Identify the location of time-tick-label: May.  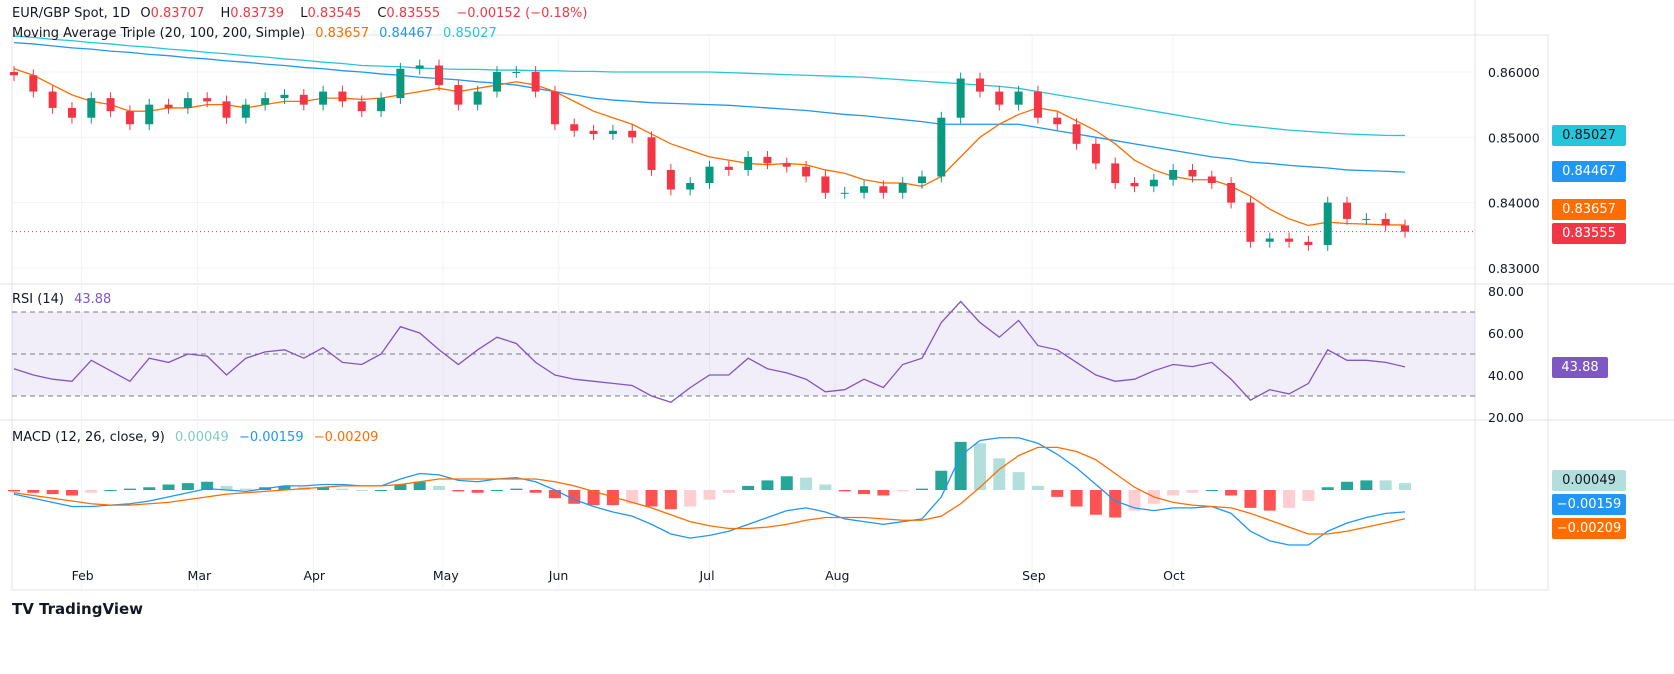
(446, 575).